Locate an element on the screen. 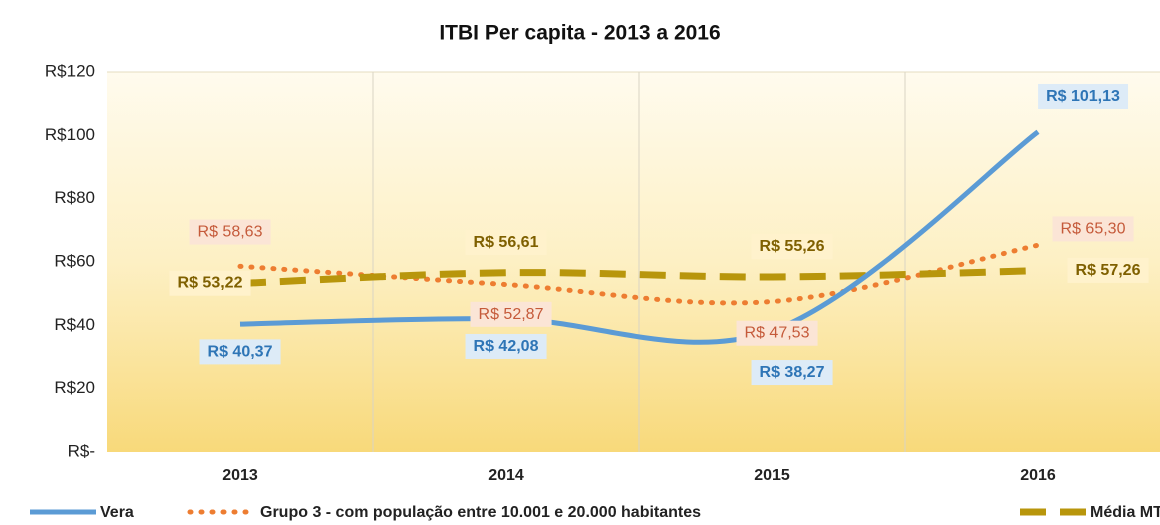 This screenshot has height=525, width=1160. y-tick-label: R$60 is located at coordinates (74, 260).